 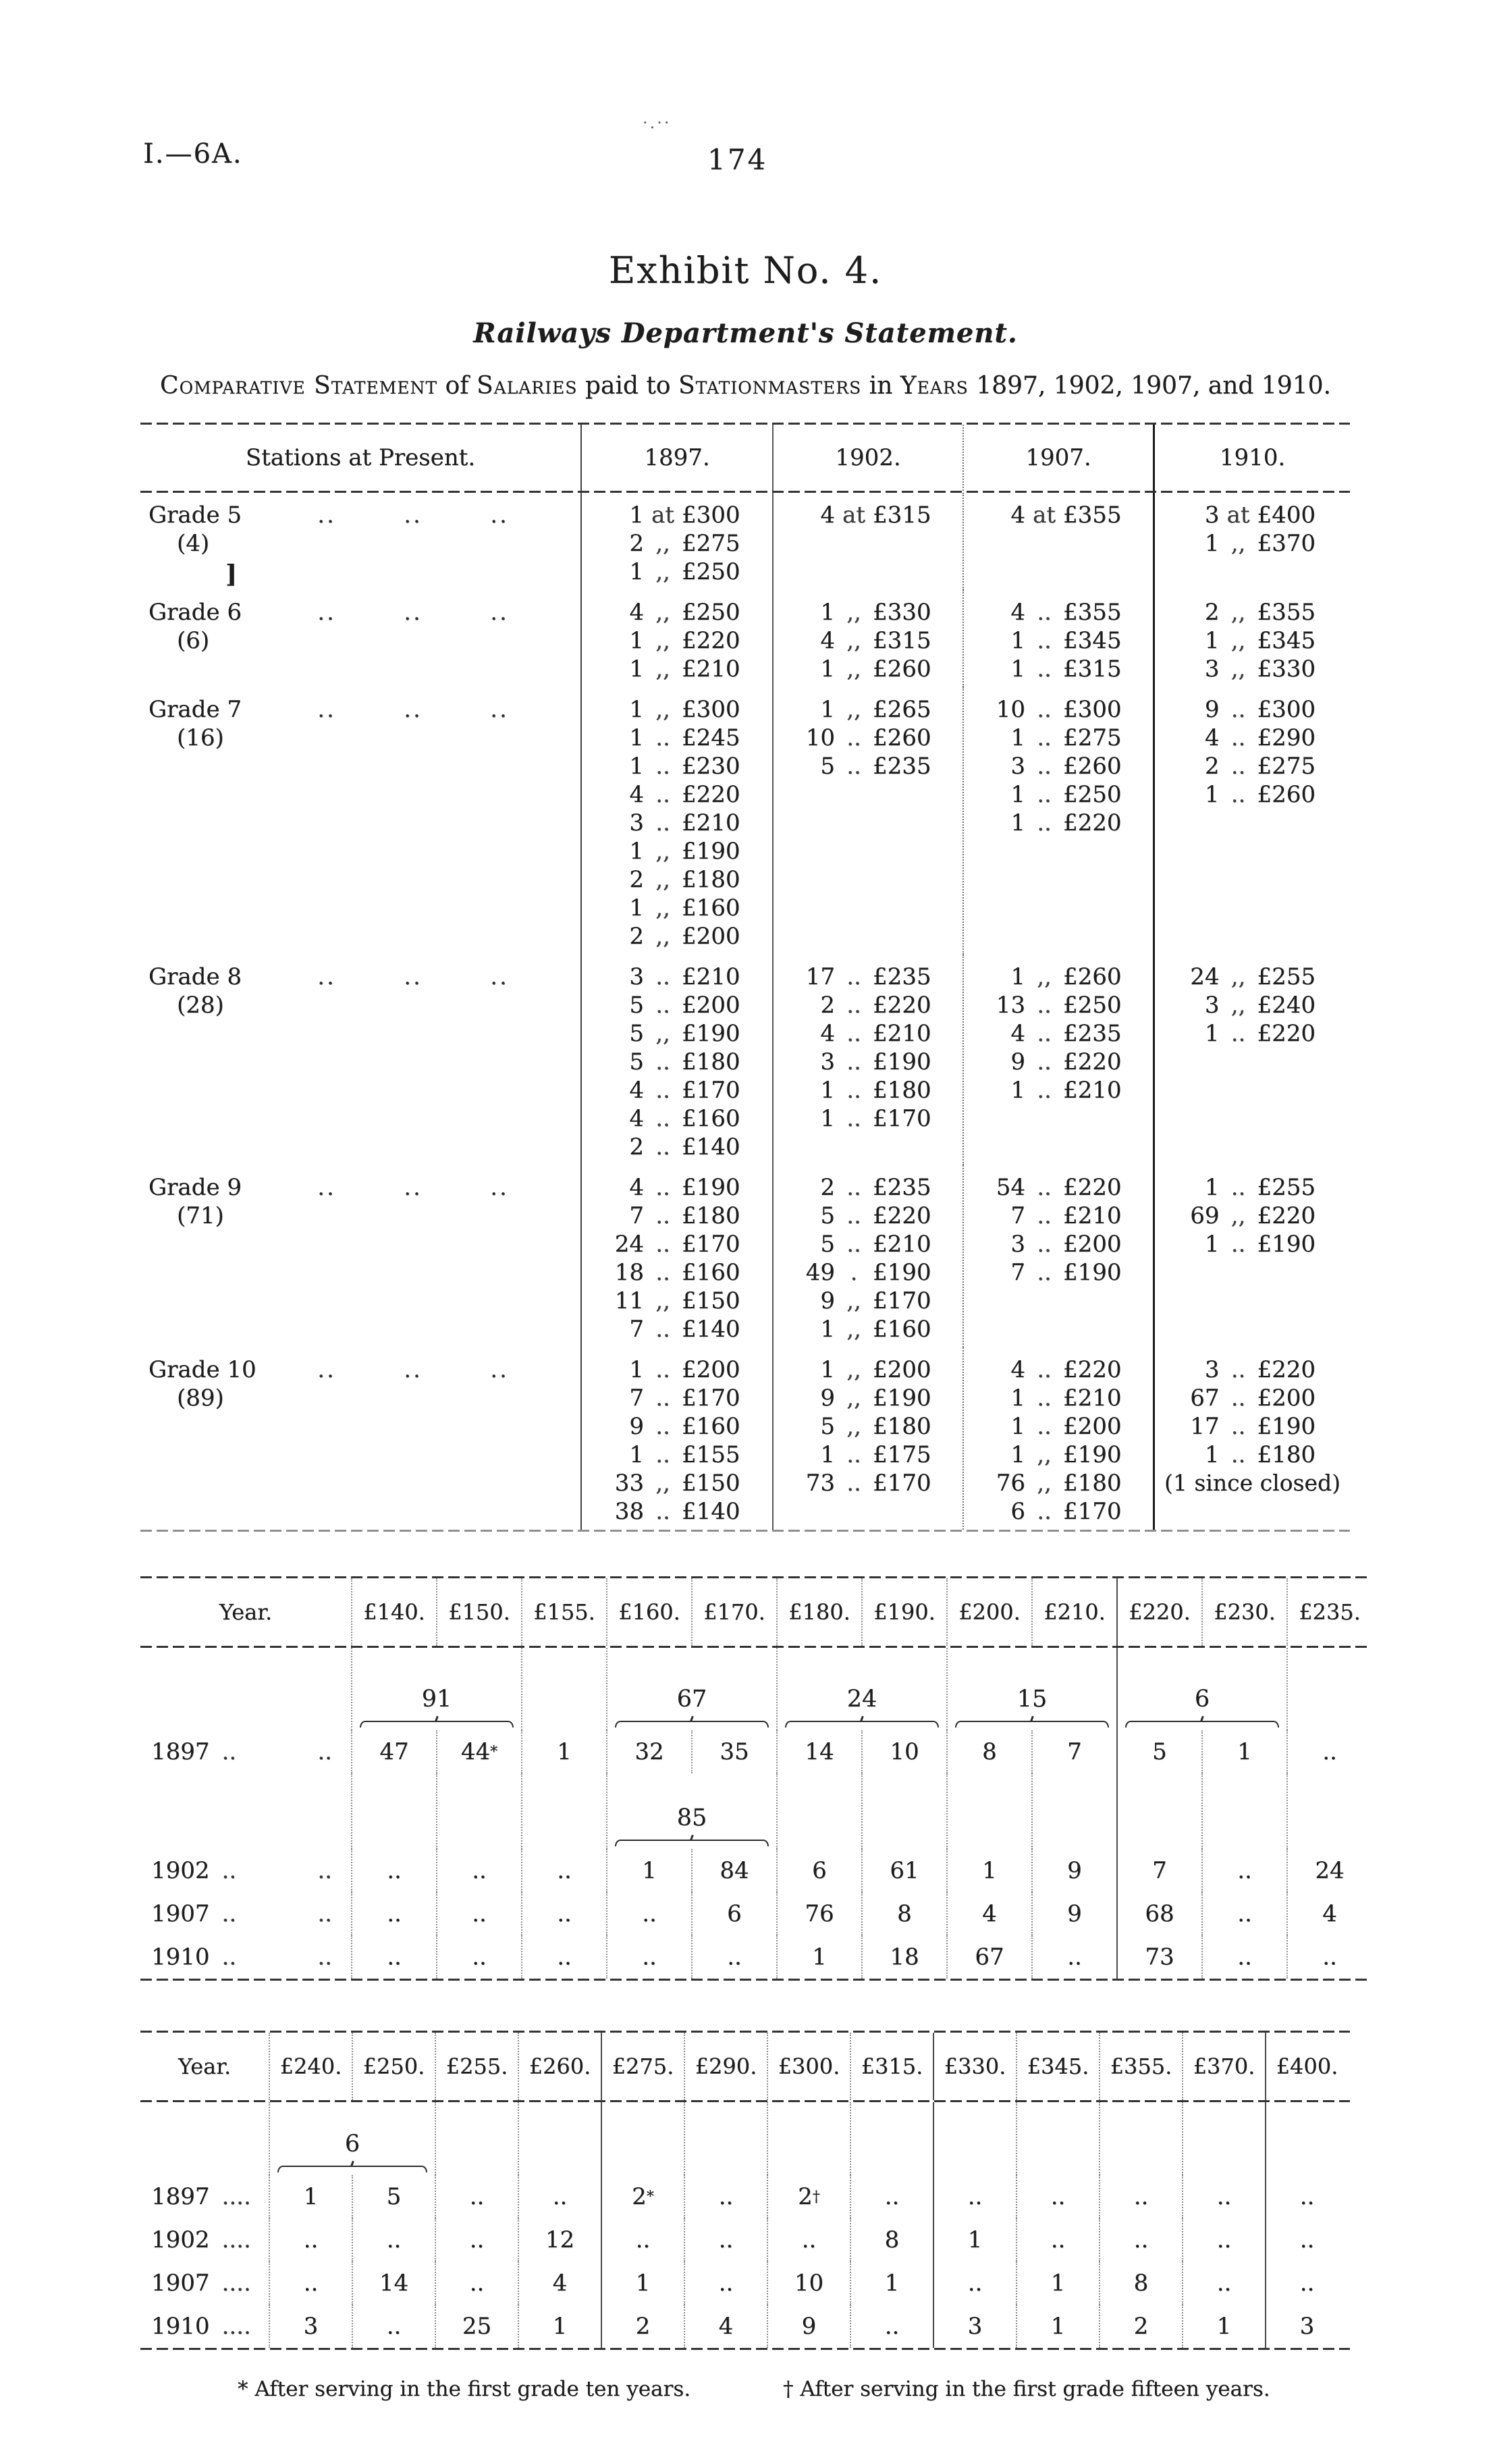 What do you see at coordinates (868, 1005) in the screenshot?
I see `salary-entry: 2.. £220` at bounding box center [868, 1005].